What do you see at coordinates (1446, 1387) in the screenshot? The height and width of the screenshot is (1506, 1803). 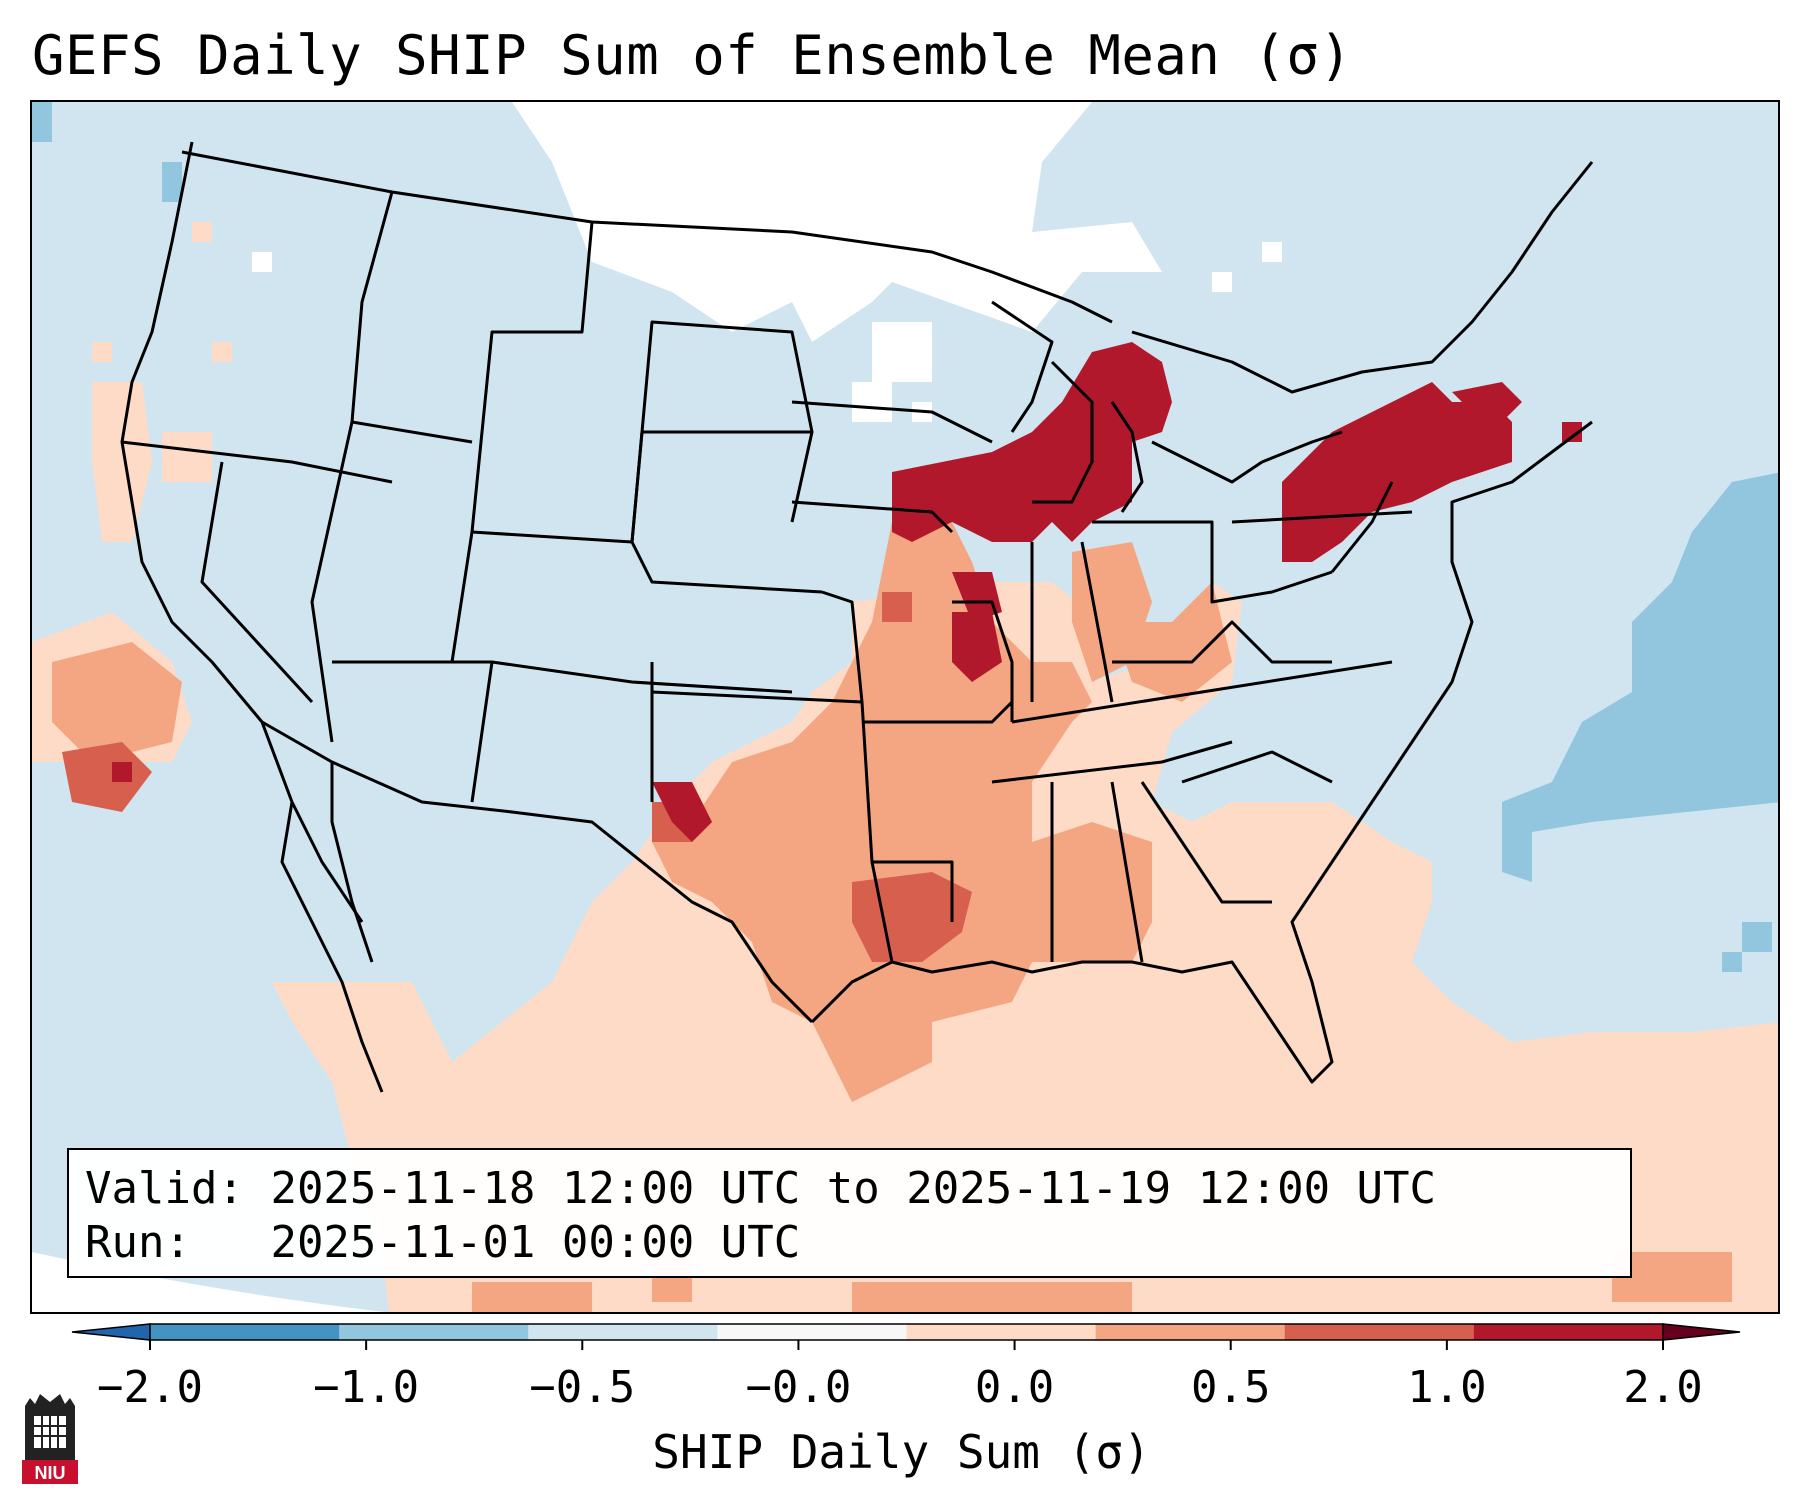 I see `colorbar-tick-label: 1.0` at bounding box center [1446, 1387].